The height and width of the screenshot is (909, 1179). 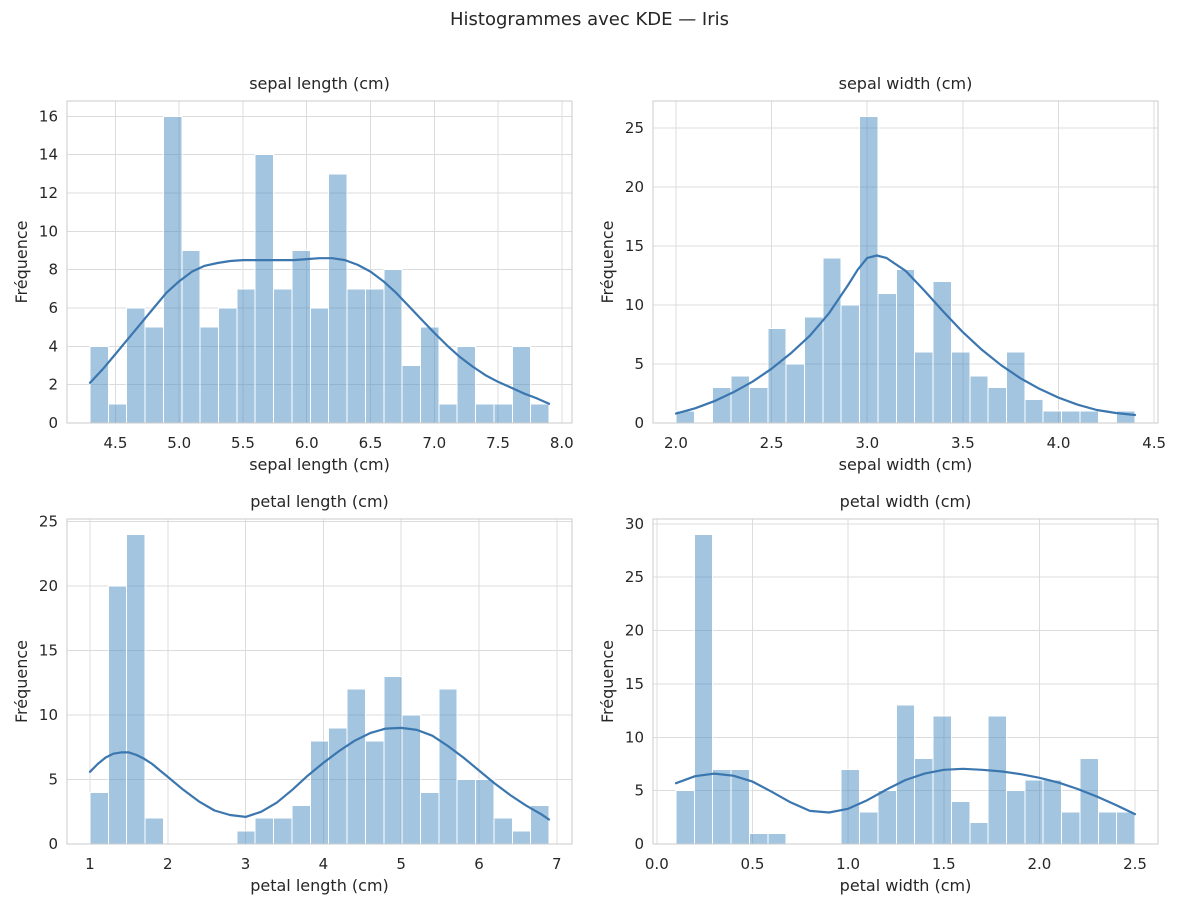 What do you see at coordinates (589, 19) in the screenshot?
I see `figure-title: Histogrammes avec KDE — Iris` at bounding box center [589, 19].